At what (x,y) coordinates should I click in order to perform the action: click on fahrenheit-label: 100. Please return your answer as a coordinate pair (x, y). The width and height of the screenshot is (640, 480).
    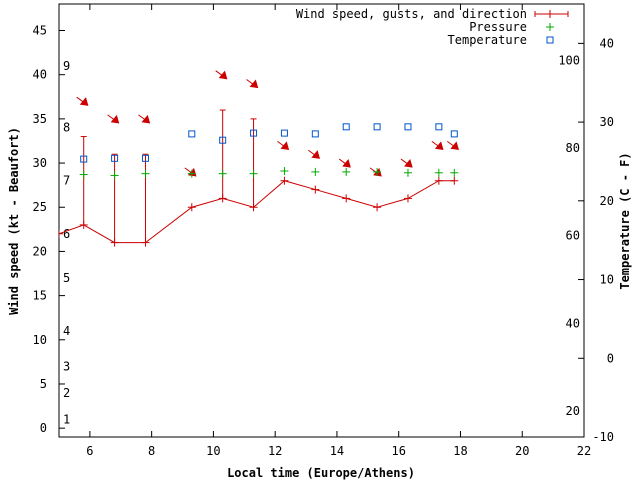
    Looking at the image, I should click on (569, 61).